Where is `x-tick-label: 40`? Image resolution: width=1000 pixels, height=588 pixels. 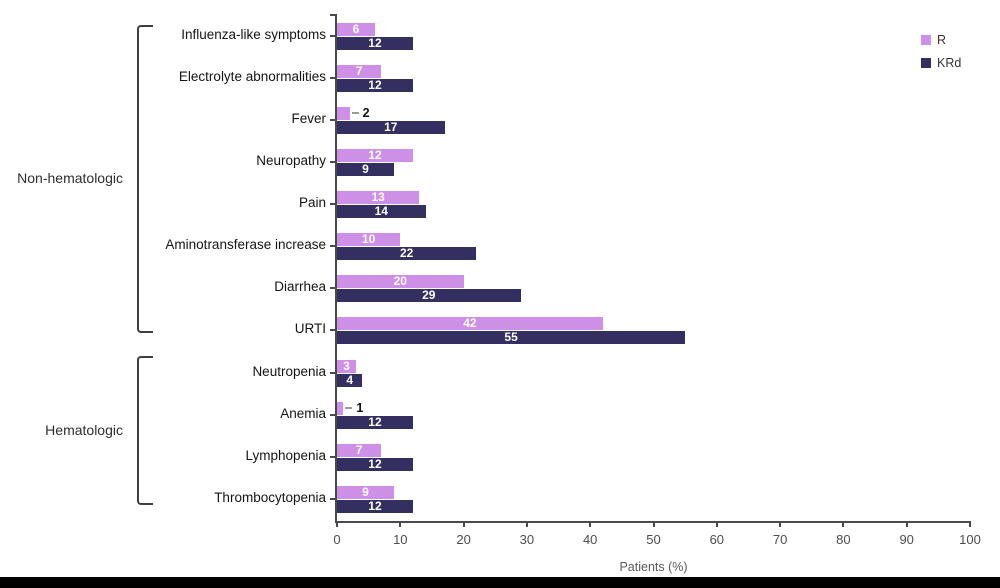 x-tick-label: 40 is located at coordinates (590, 539).